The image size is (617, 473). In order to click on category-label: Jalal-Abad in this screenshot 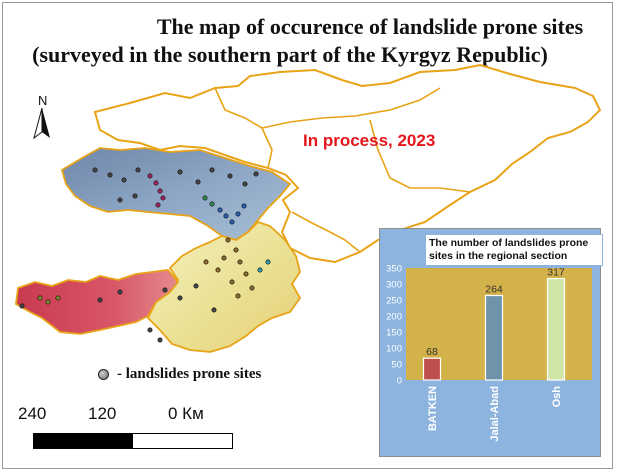, I will do `click(495, 414)`.